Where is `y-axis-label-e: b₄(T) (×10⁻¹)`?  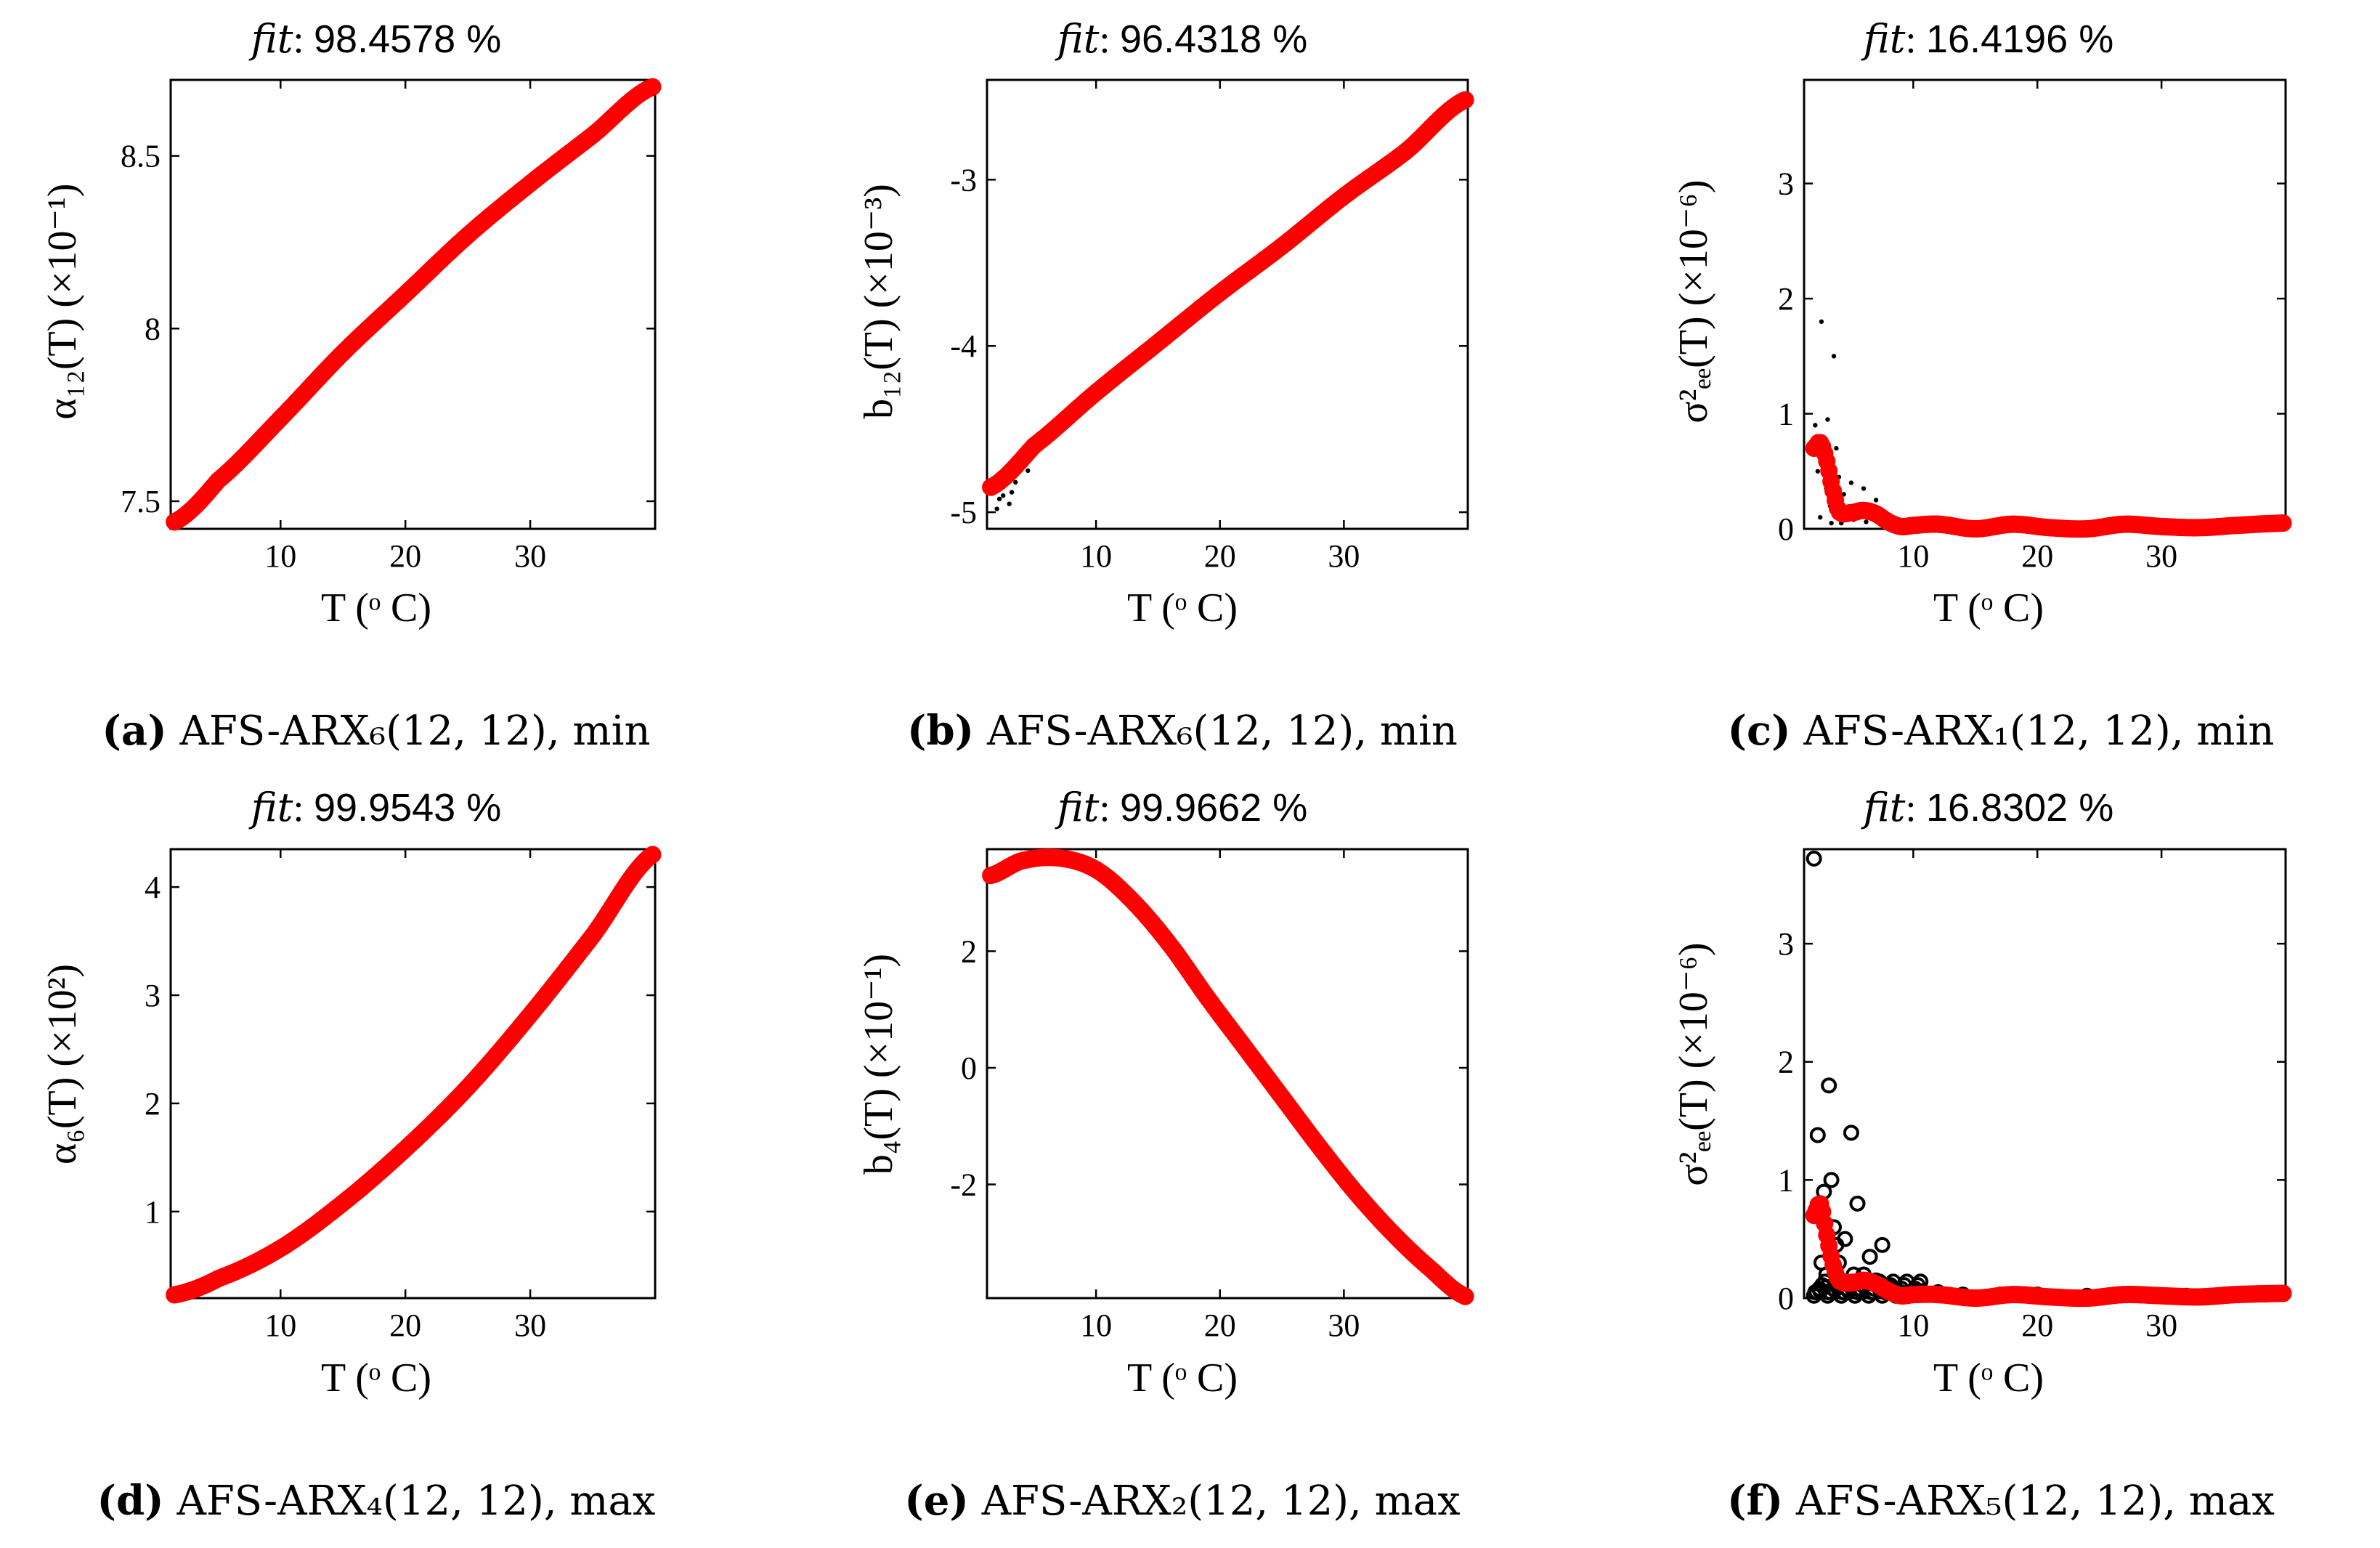 y-axis-label-e: b₄(T) (×10⁻¹) is located at coordinates (879, 1064).